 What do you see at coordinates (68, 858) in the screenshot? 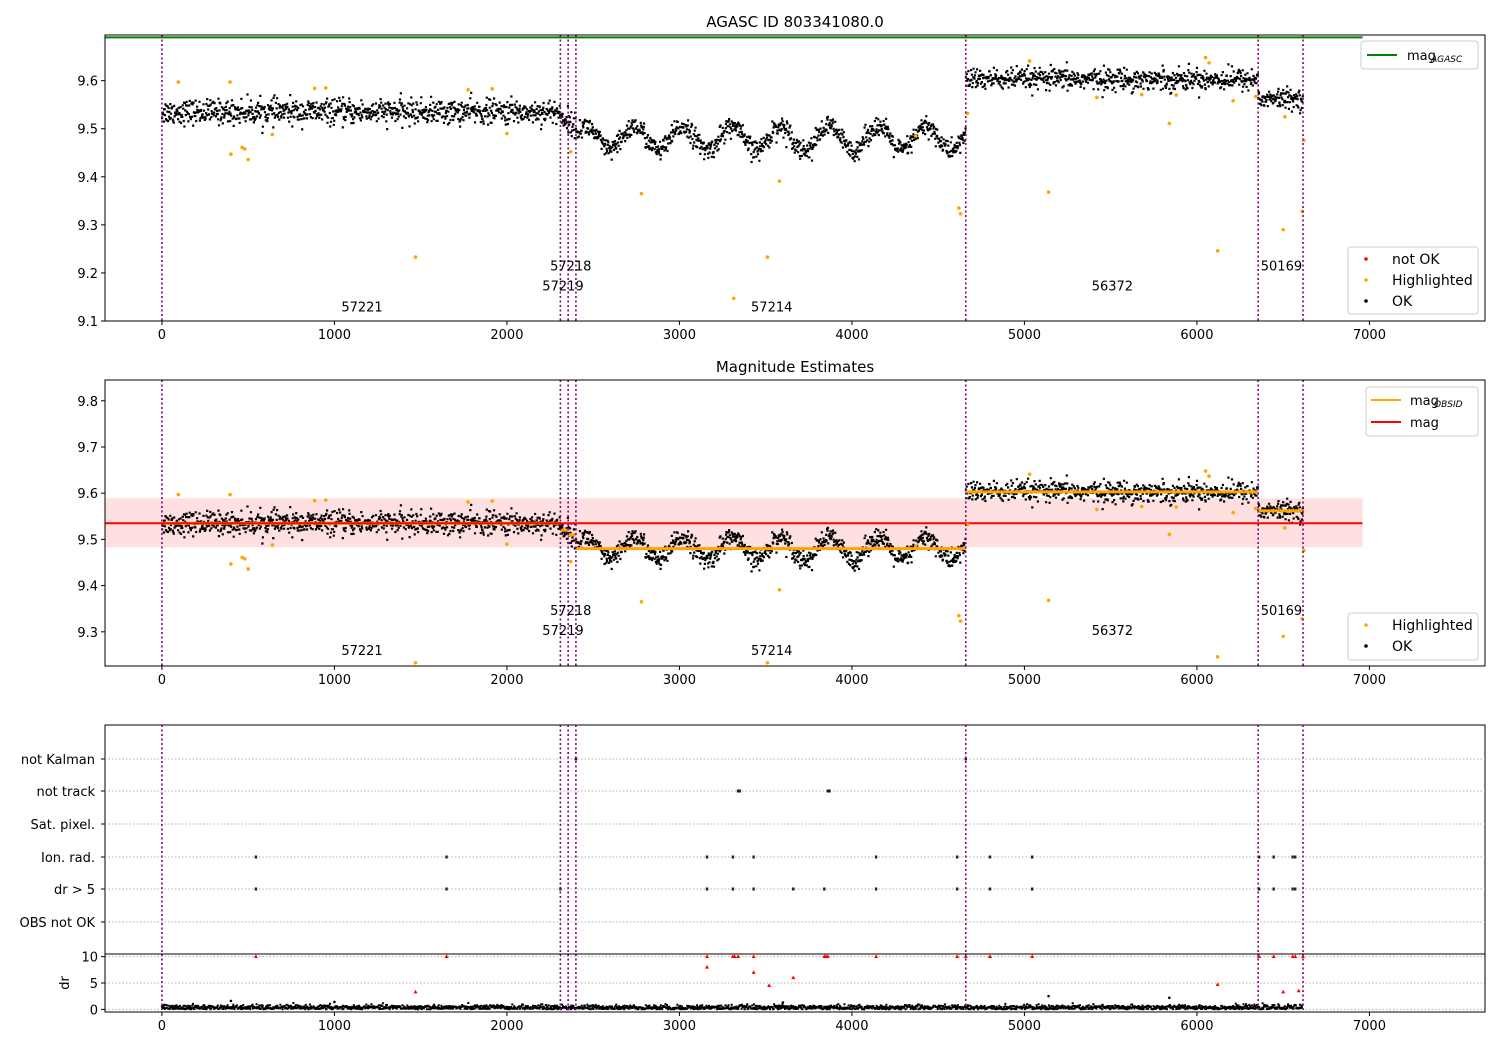
I see `flag-label-3: Ion. rad.` at bounding box center [68, 858].